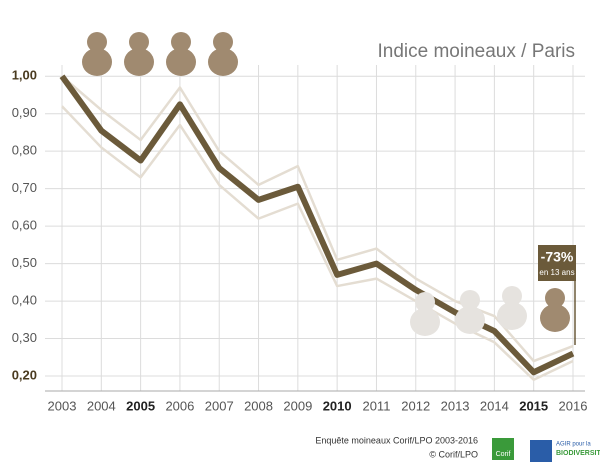 This screenshot has height=470, width=600. What do you see at coordinates (396, 440) in the screenshot?
I see `source: Enquête moineaux Corif/LPO 2003-2016` at bounding box center [396, 440].